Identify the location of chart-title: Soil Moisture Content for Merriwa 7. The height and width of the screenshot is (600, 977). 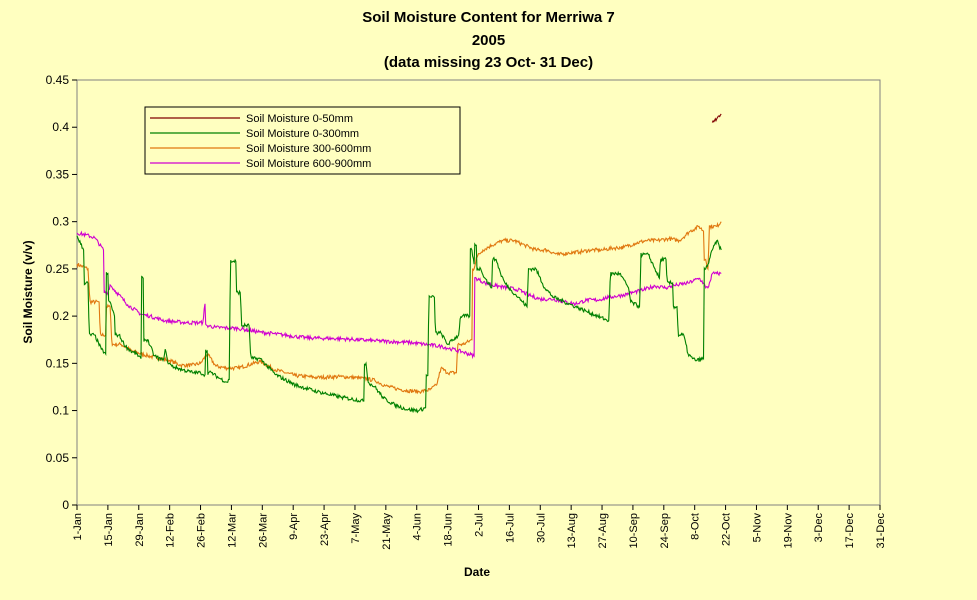
(488, 17).